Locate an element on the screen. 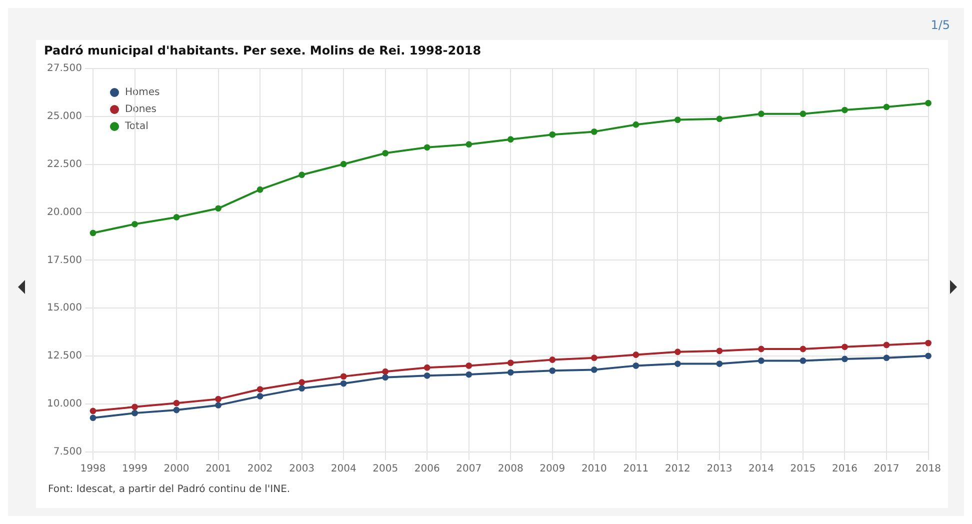  x-tick-label: 2015 is located at coordinates (803, 469).